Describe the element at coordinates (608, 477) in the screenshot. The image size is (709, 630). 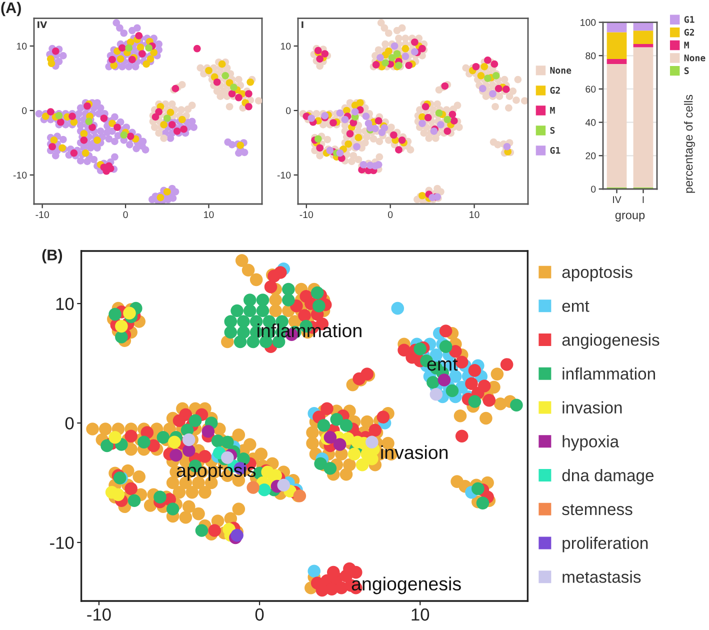
I see `legend-label: dna damage` at that location.